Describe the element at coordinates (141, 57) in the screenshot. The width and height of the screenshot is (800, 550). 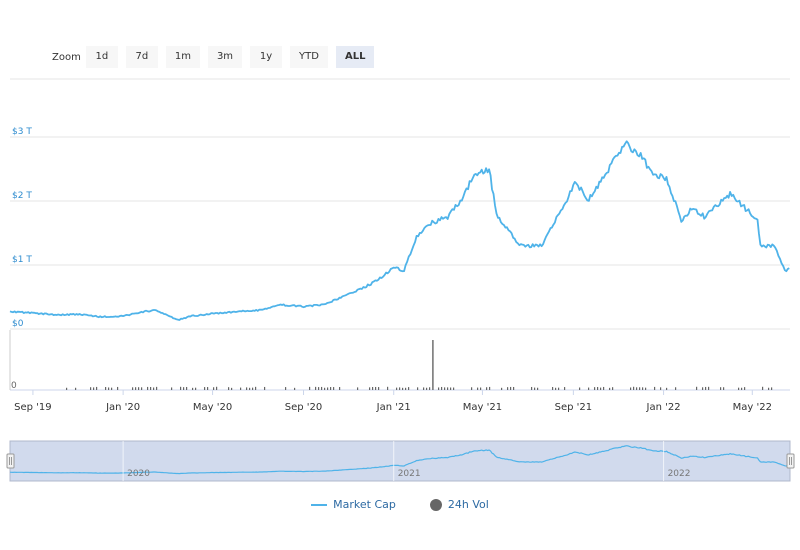
I see `zoom-7d-button: 7d` at that location.